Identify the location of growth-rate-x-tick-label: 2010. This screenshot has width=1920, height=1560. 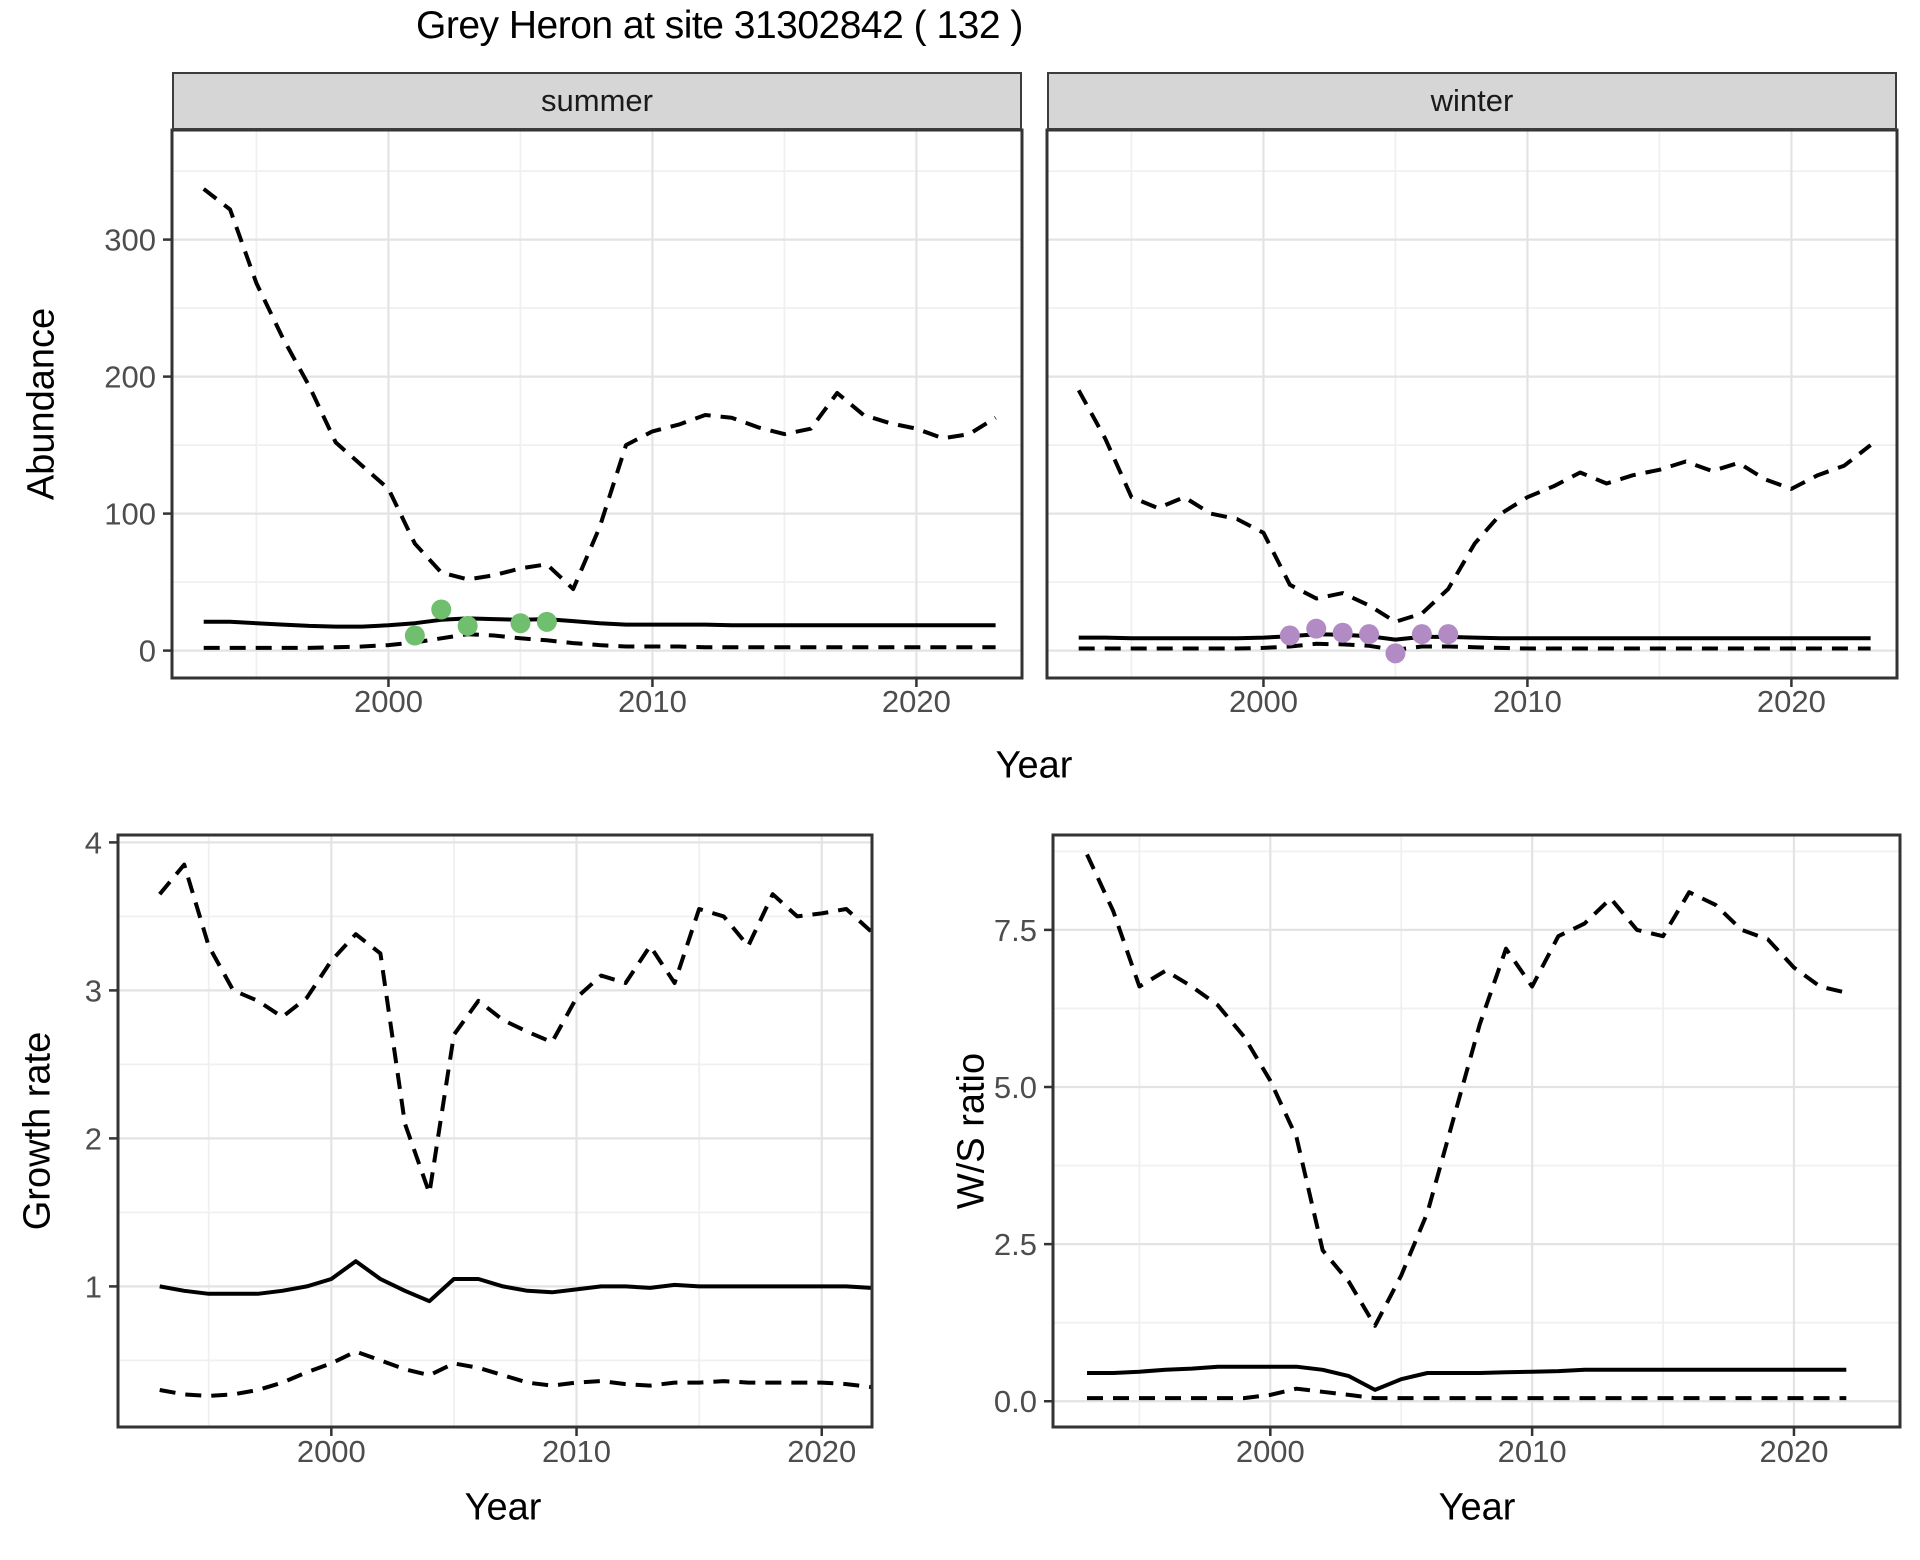
(576, 1451).